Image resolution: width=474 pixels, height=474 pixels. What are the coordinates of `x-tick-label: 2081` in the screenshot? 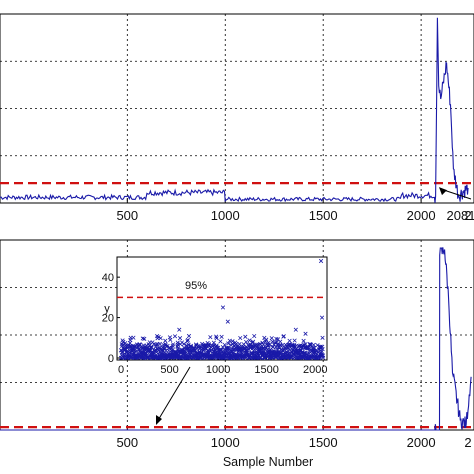 It's located at (460, 215).